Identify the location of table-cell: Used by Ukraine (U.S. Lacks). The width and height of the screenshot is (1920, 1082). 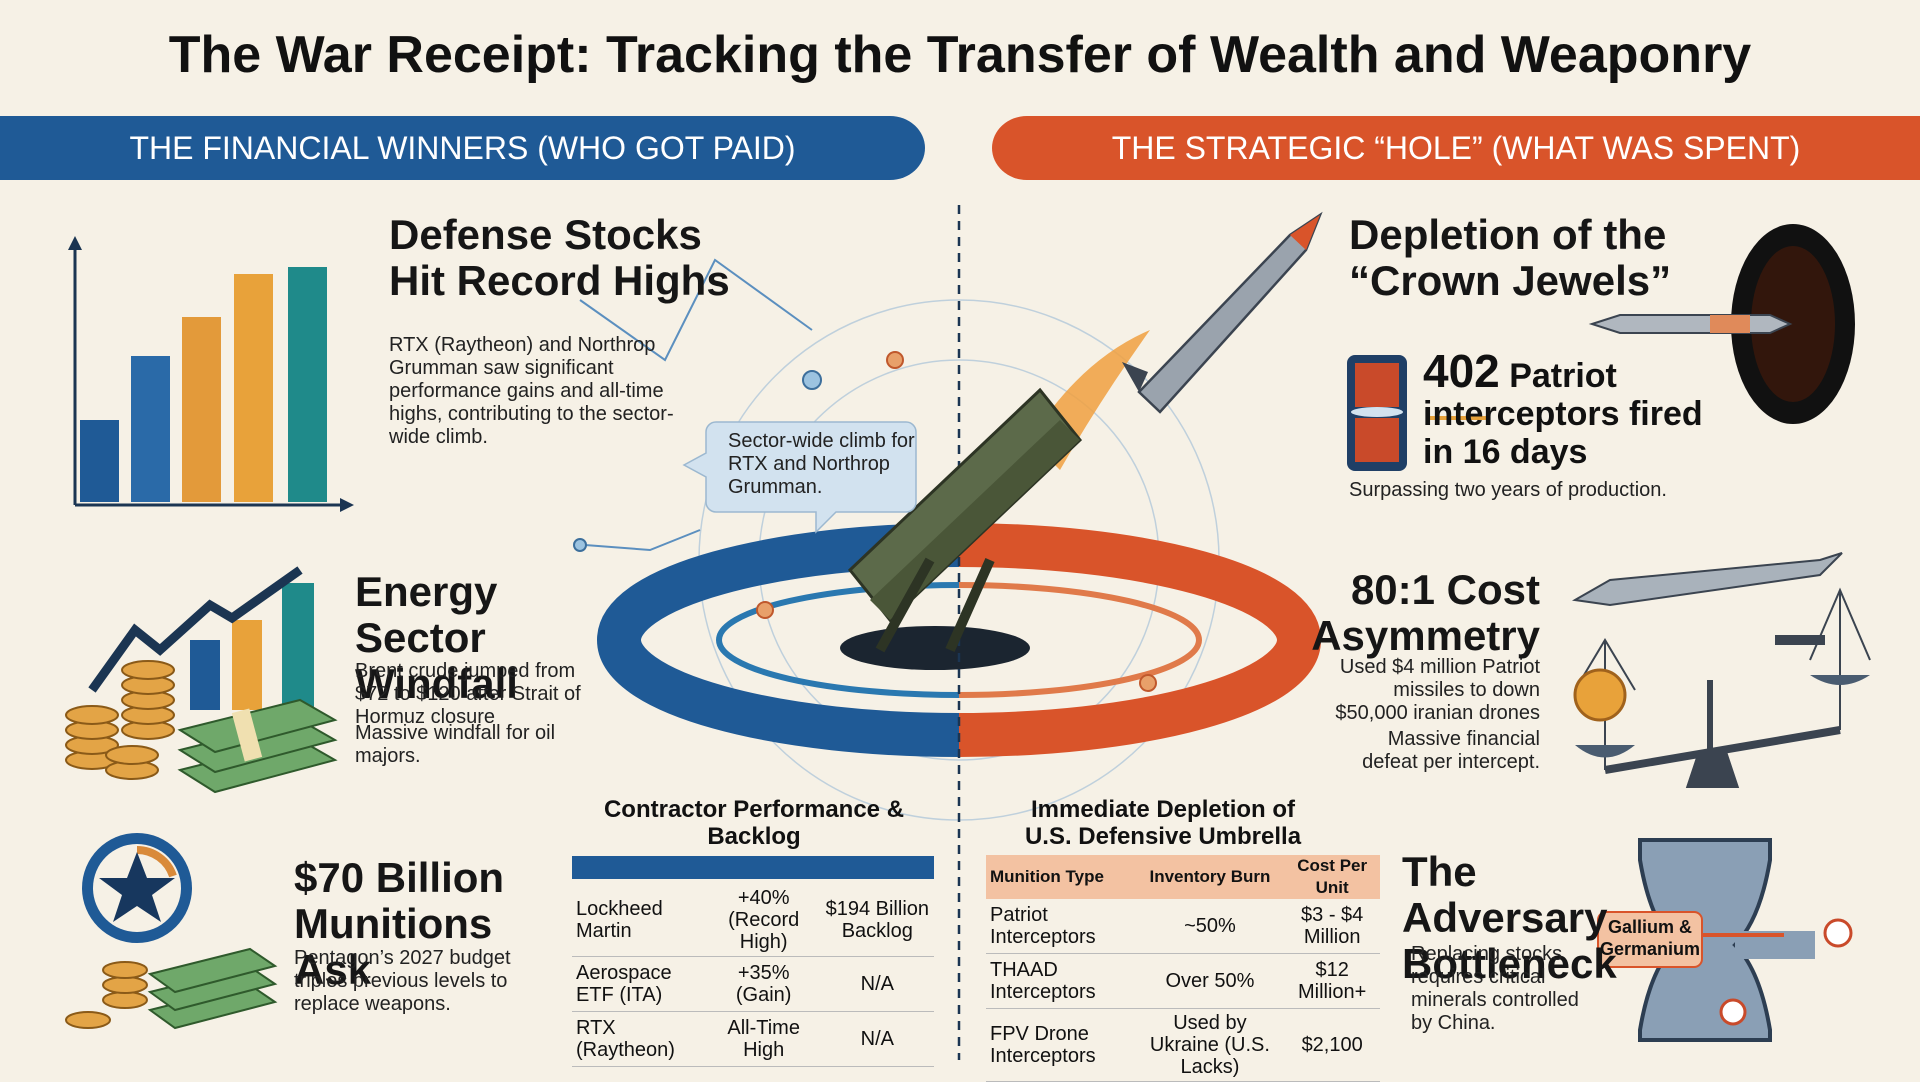
(1210, 1045).